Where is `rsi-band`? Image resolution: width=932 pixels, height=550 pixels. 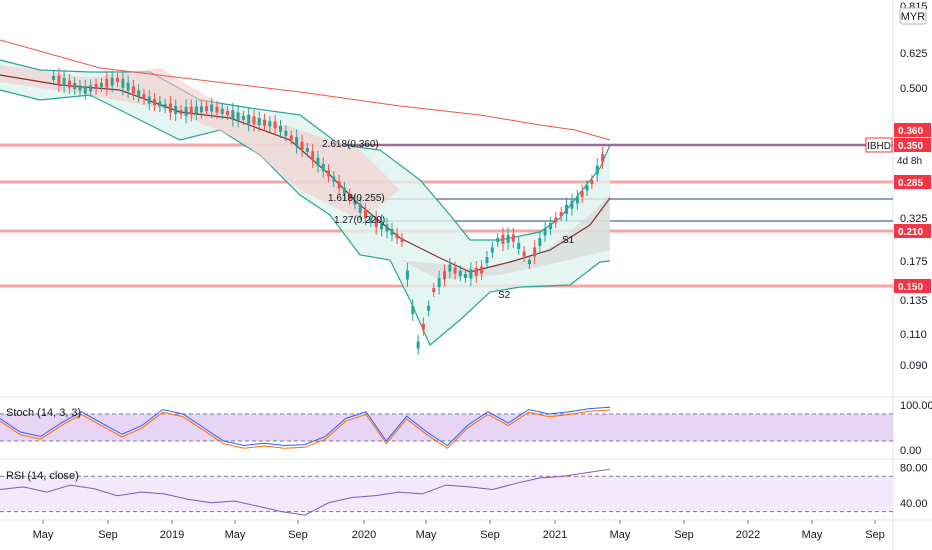 rsi-band is located at coordinates (446, 494).